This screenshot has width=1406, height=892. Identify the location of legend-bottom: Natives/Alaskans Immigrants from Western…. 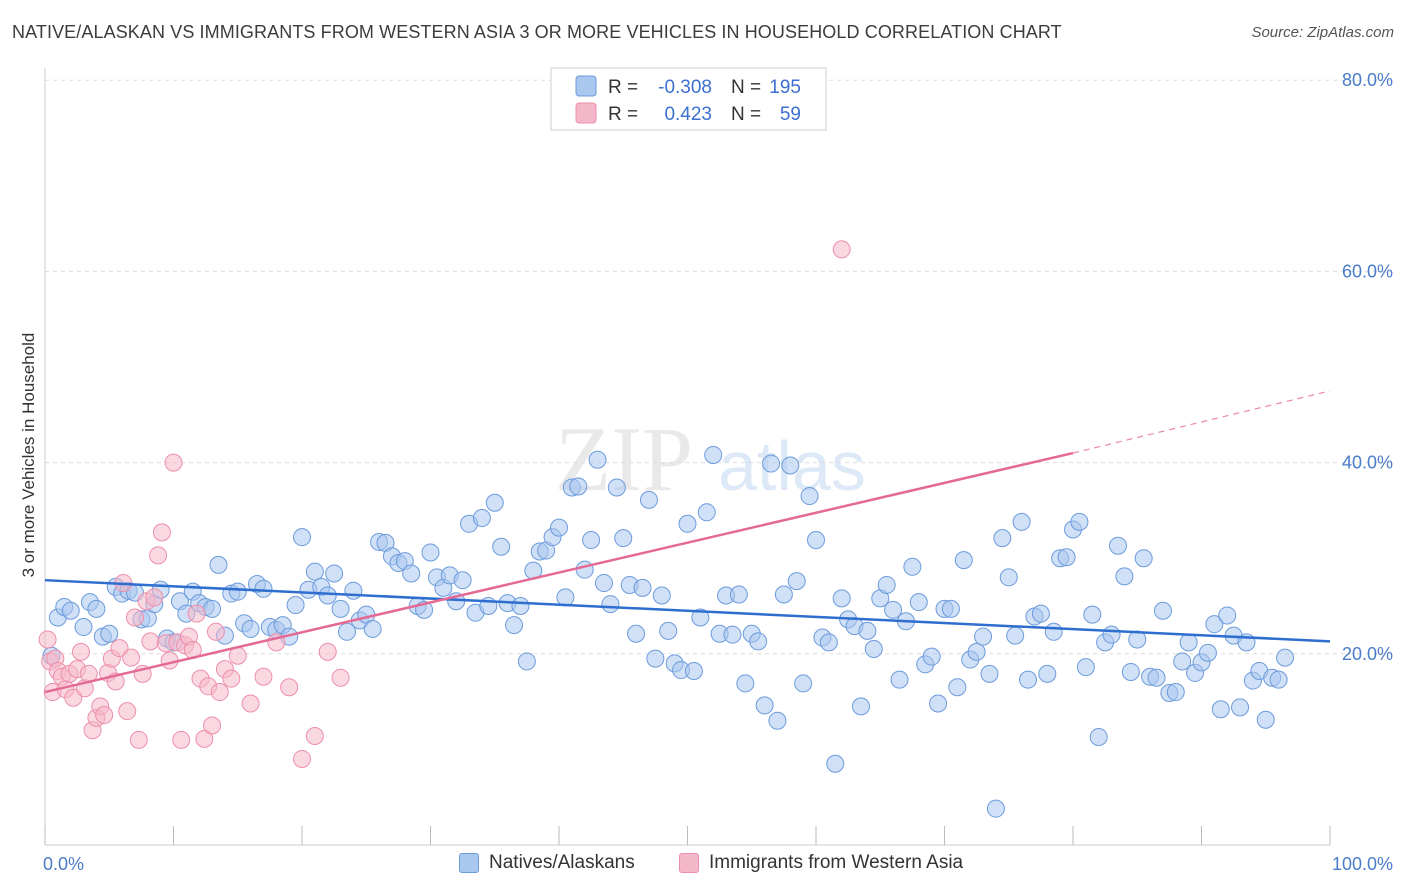
(703, 865).